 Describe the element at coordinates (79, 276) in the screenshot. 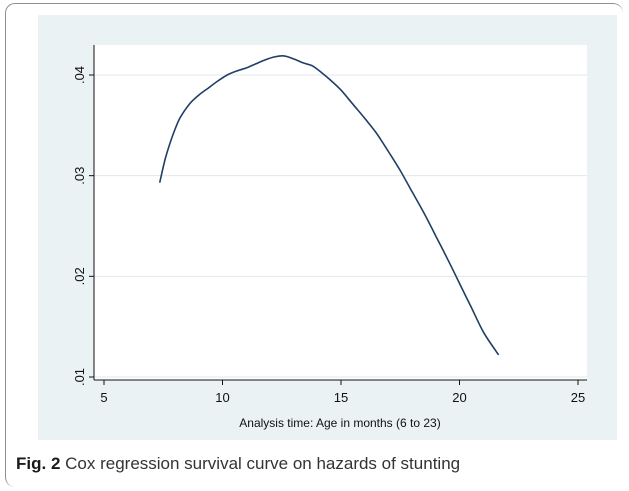

I see `y-tick-label: .02` at that location.